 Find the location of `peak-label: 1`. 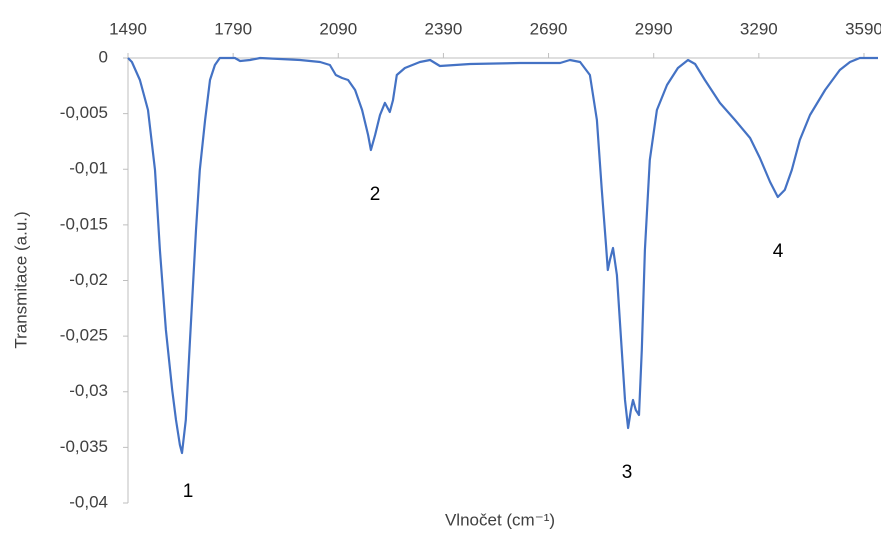

peak-label: 1 is located at coordinates (188, 491).